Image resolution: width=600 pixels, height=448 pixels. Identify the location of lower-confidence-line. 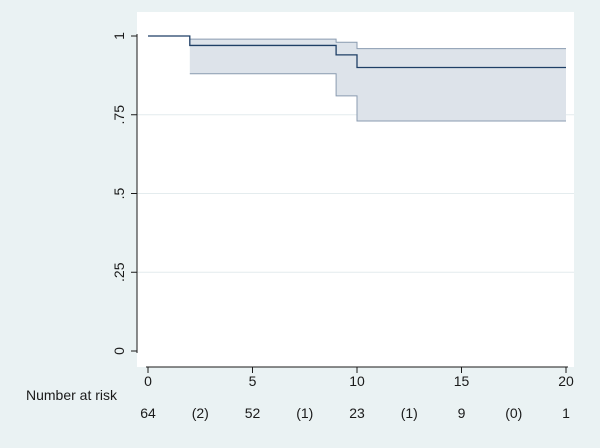
(377, 97).